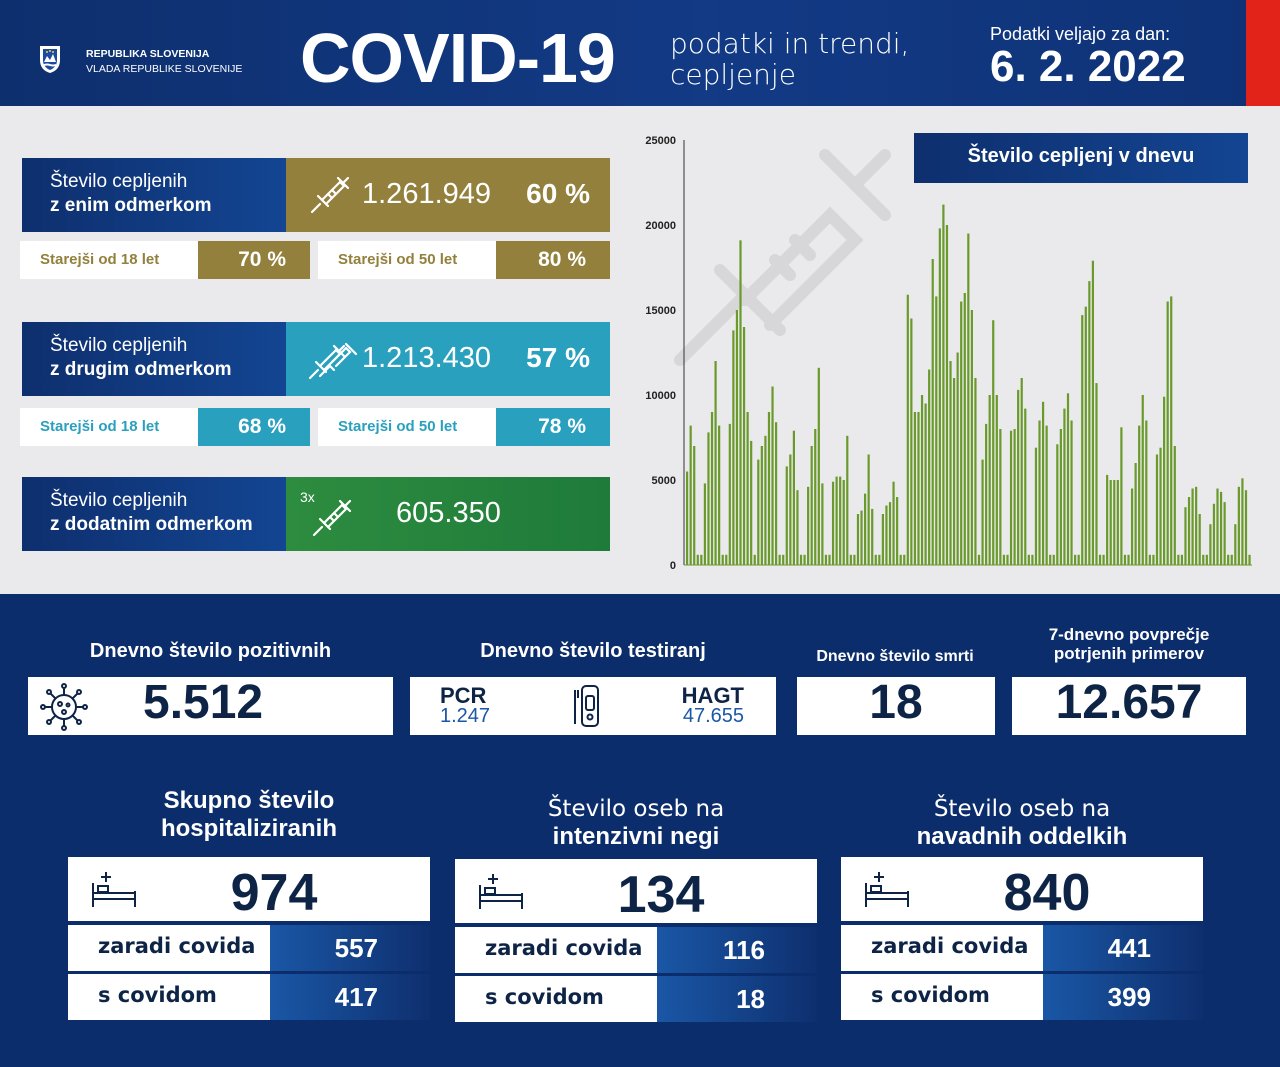  What do you see at coordinates (737, 950) in the screenshot?
I see `hosp-icu-covid-value: 116` at bounding box center [737, 950].